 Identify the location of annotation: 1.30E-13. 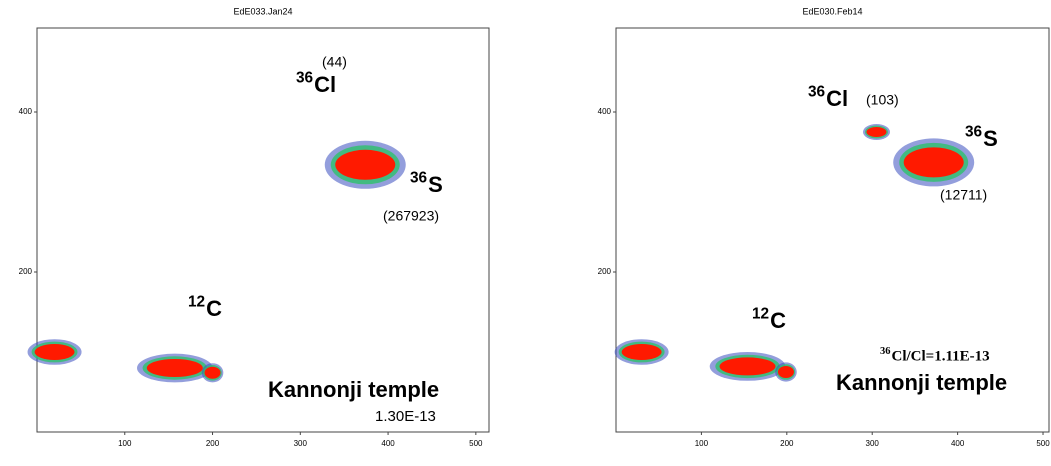
(405, 416).